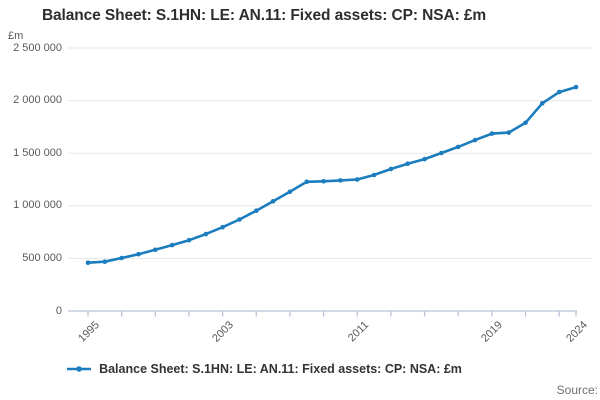 Image resolution: width=600 pixels, height=400 pixels. I want to click on source-caption: Source:, so click(577, 390).